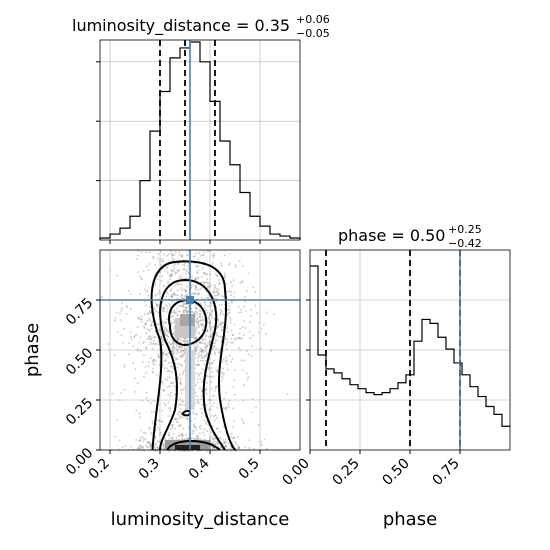 This screenshot has height=550, width=550. Describe the element at coordinates (190, 300) in the screenshot. I see `joint-truth-marker` at that location.